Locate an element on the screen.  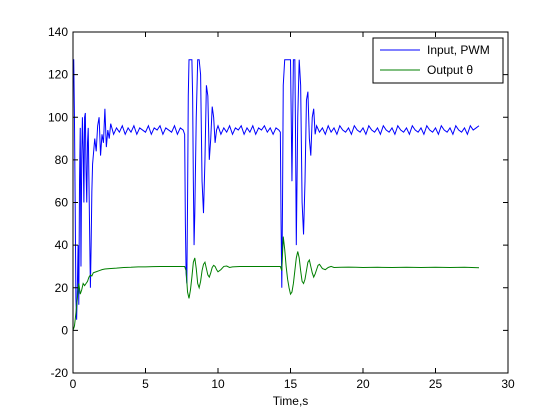
y-tick-label-6: 100 is located at coordinates (58, 117).